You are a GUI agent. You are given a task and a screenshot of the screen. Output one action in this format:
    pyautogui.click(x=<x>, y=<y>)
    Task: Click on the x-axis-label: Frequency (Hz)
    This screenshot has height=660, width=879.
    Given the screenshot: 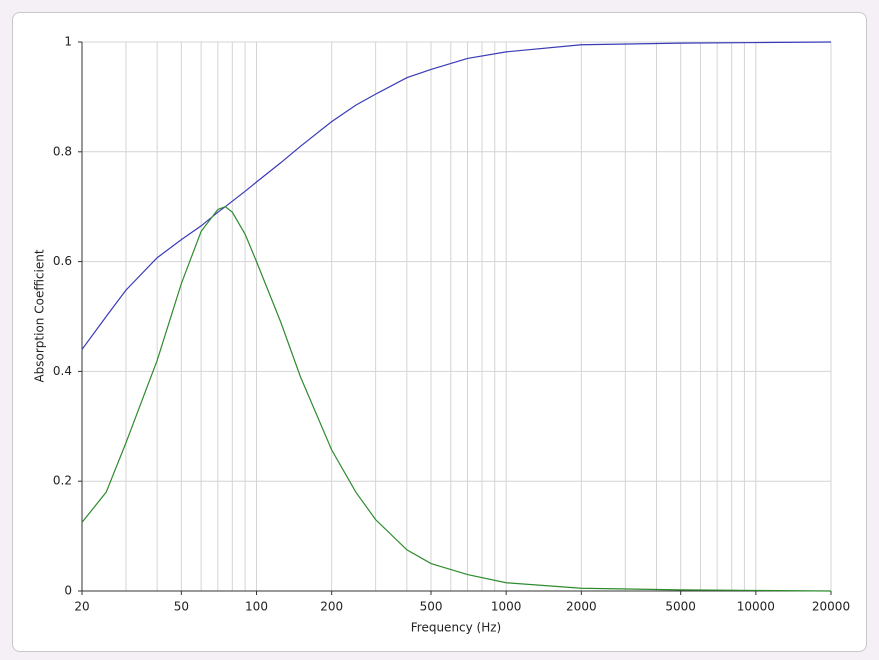 What is the action you would take?
    pyautogui.click(x=456, y=628)
    